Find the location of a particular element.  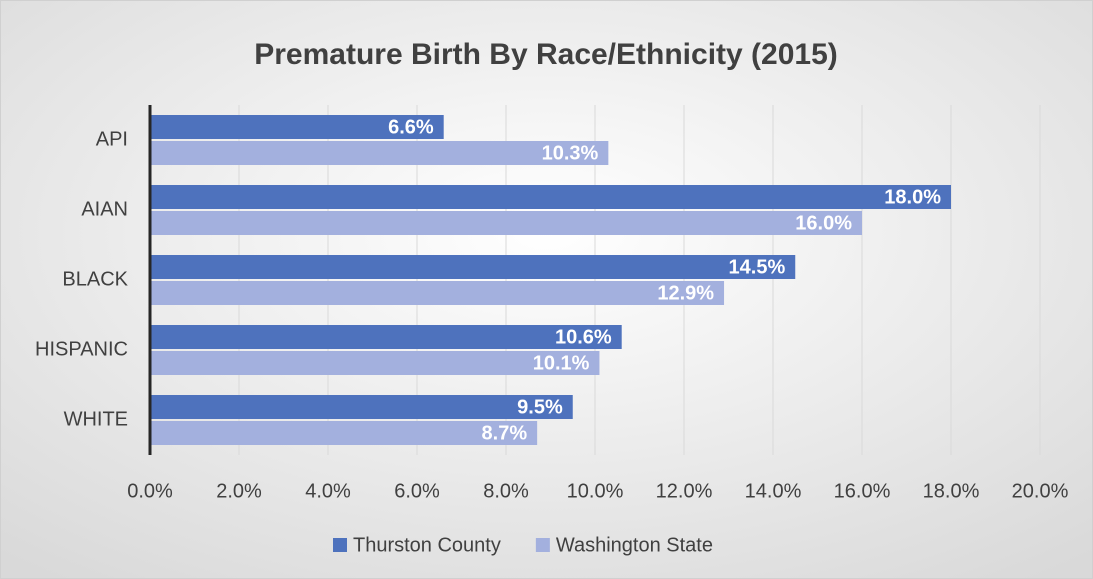

y-tick-label: WHITE is located at coordinates (96, 419).